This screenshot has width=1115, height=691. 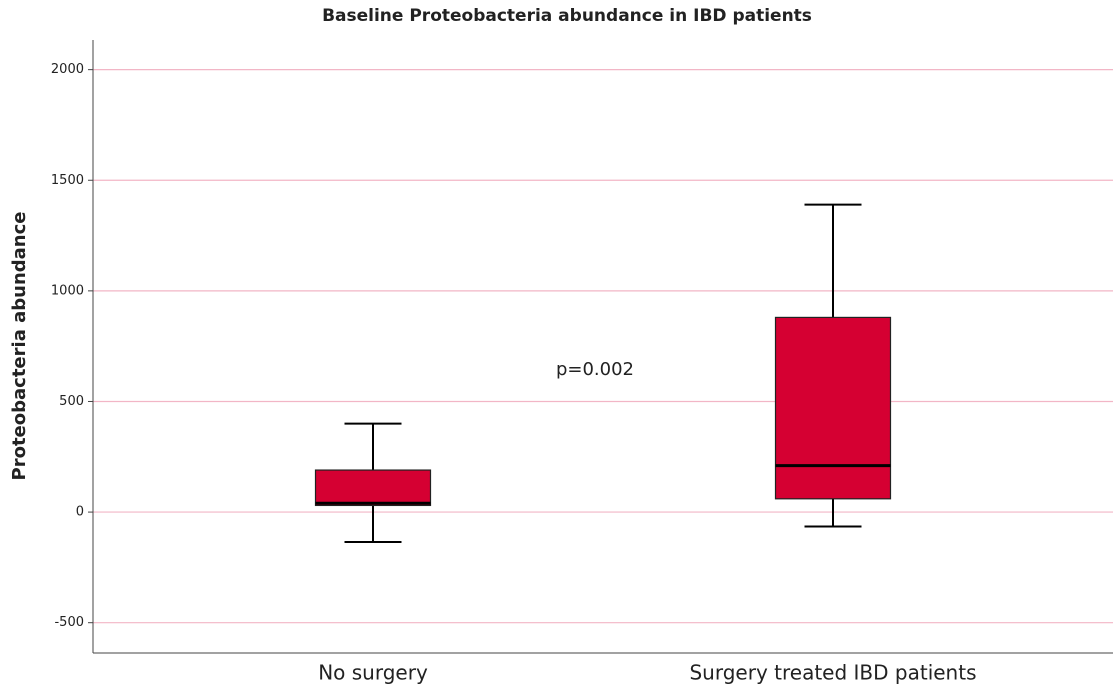 I want to click on y-tick-label: 1000, so click(x=67, y=290).